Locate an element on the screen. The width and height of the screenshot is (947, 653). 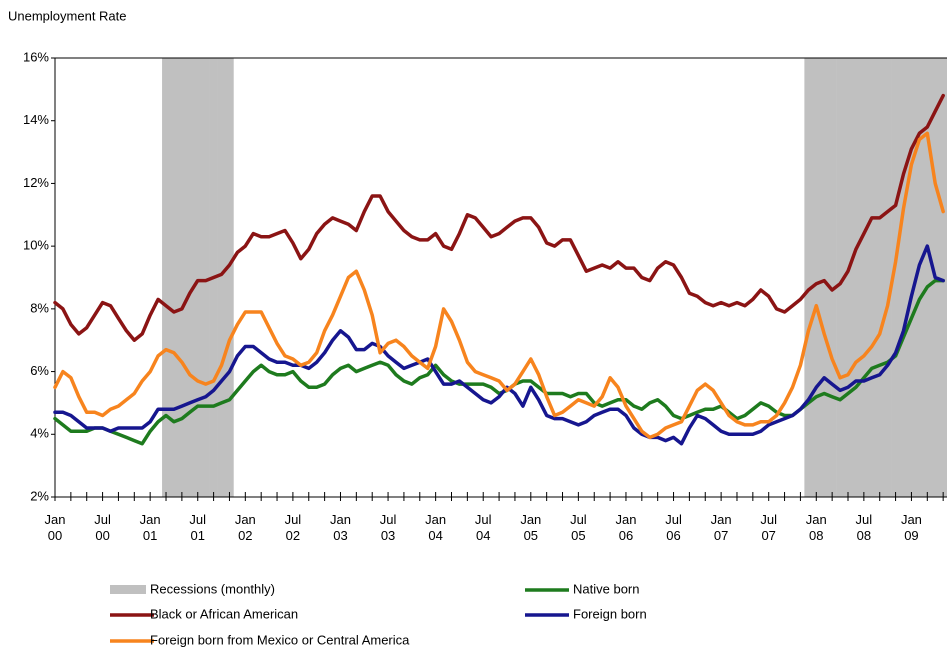
x-tick-label: Jul 01 is located at coordinates (198, 527).